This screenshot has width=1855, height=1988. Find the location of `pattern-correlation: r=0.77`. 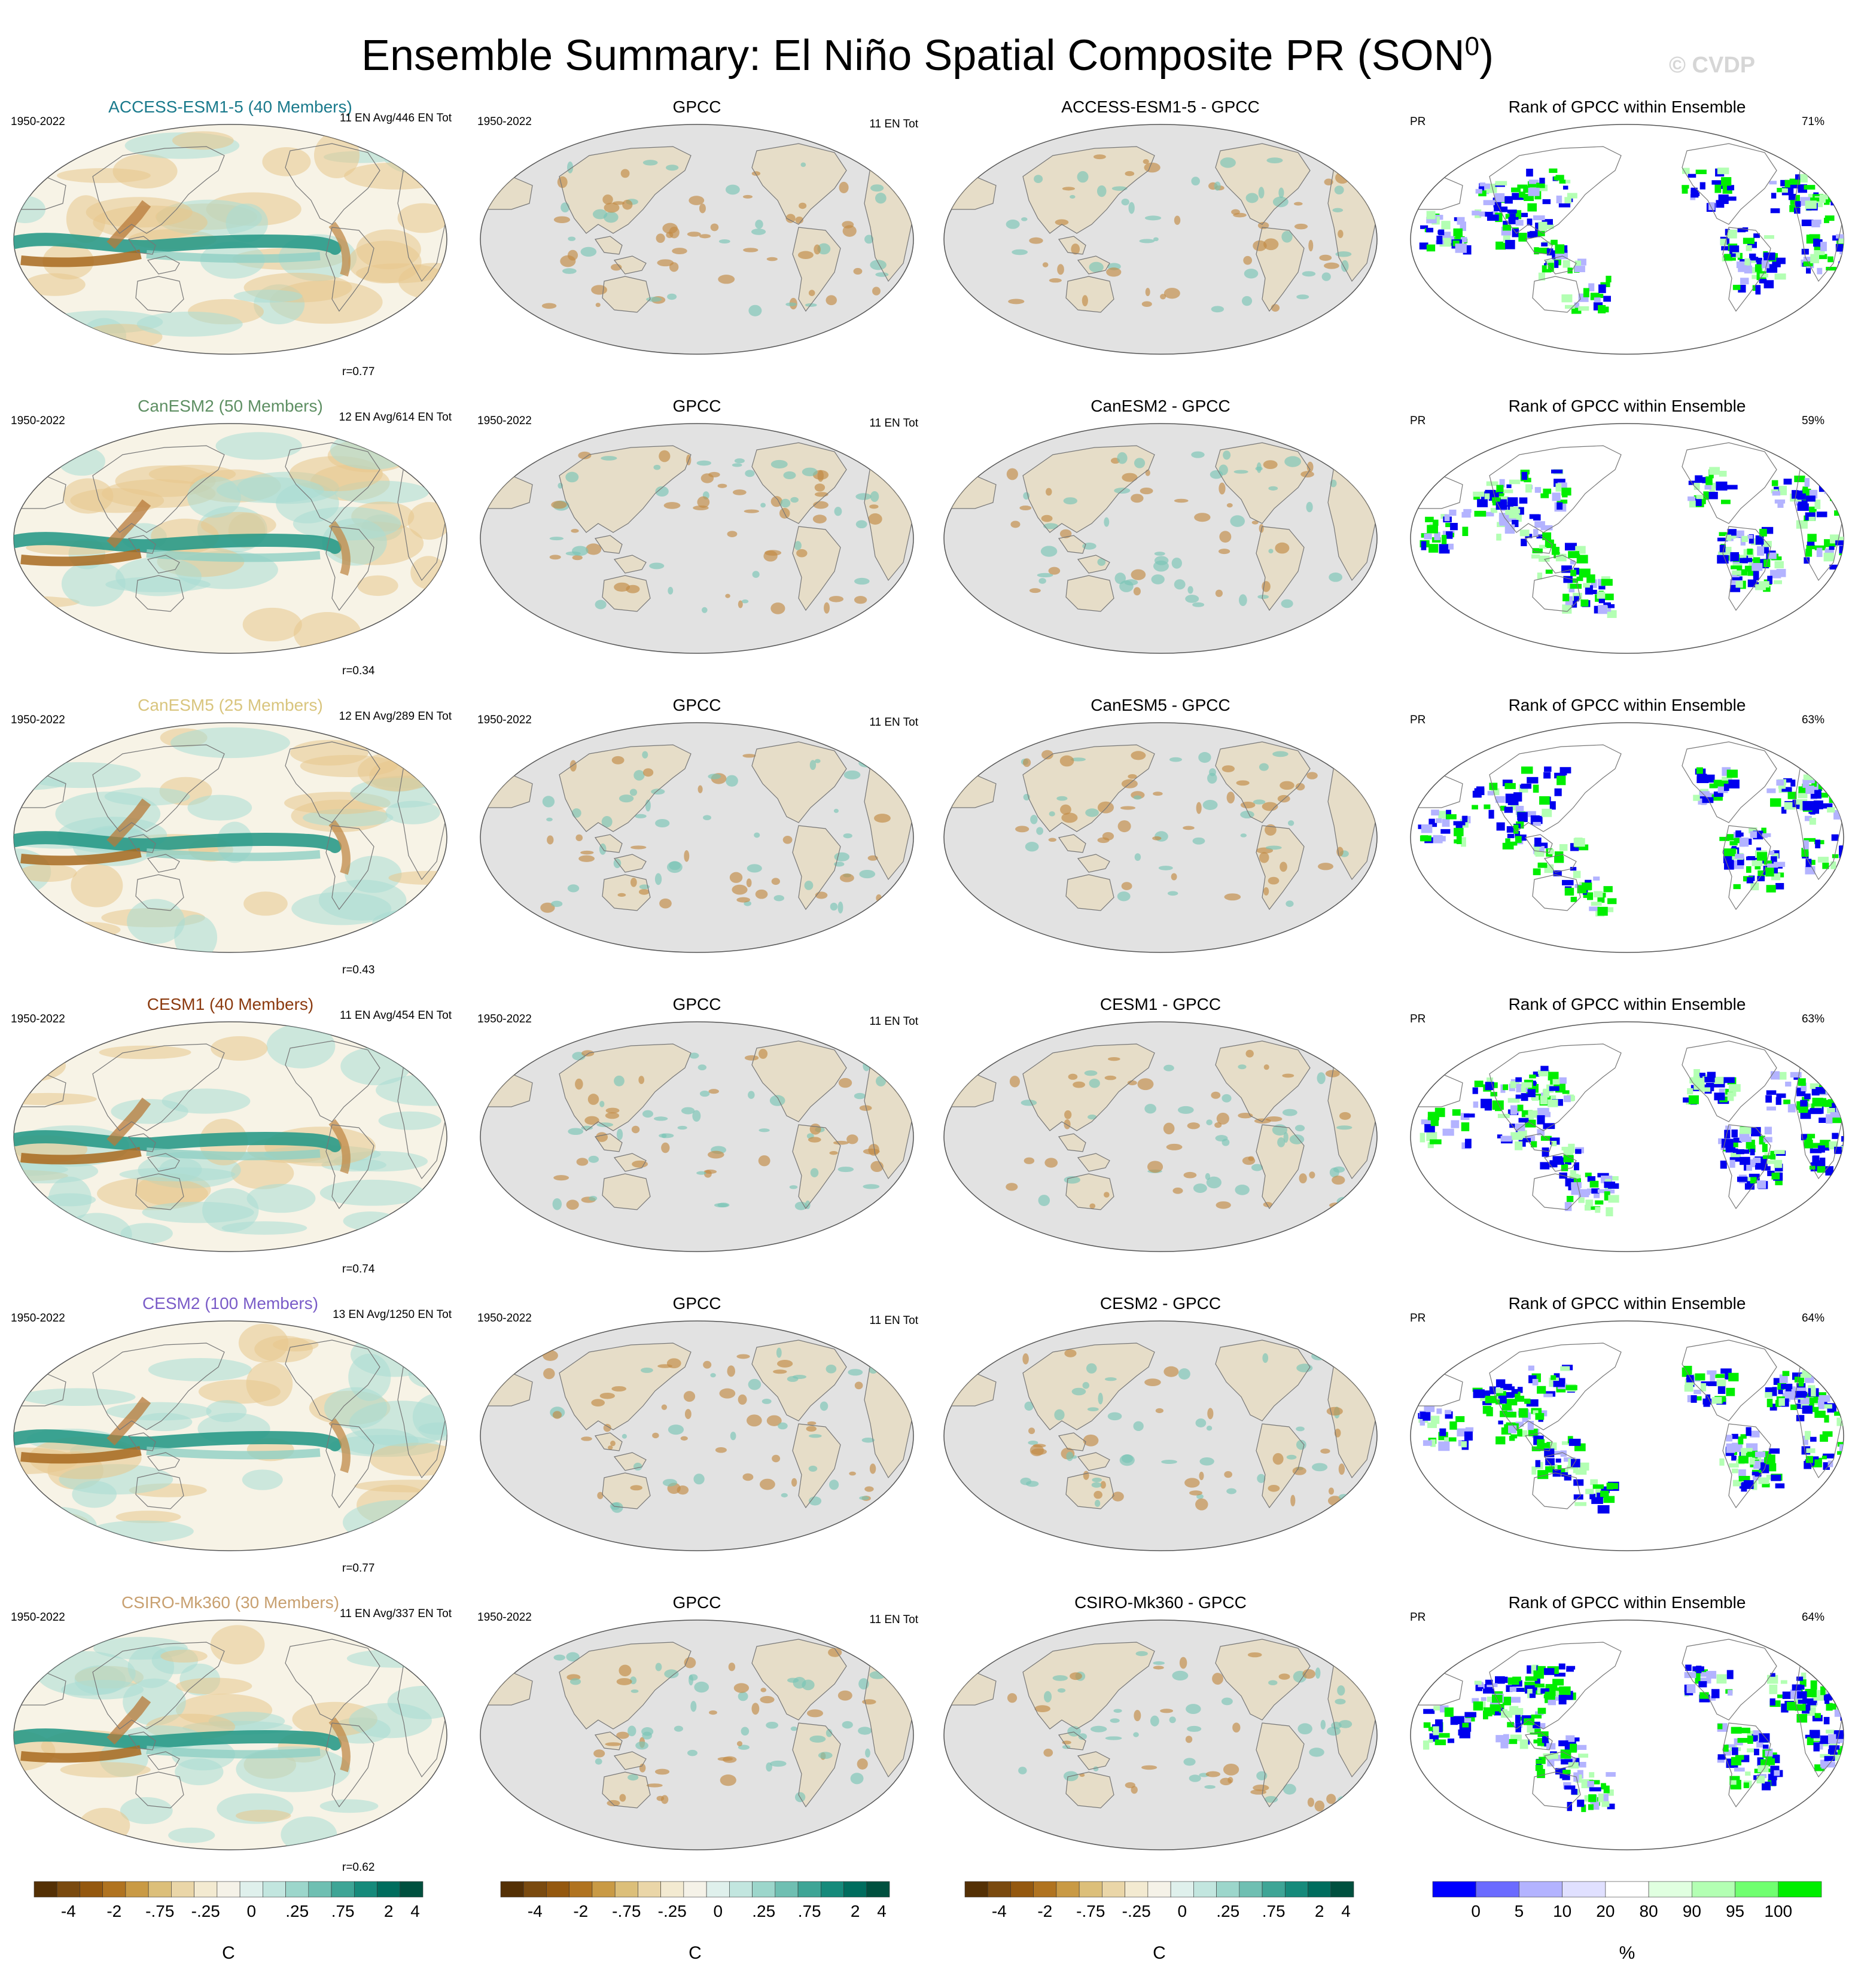

pattern-correlation: r=0.77 is located at coordinates (358, 372).